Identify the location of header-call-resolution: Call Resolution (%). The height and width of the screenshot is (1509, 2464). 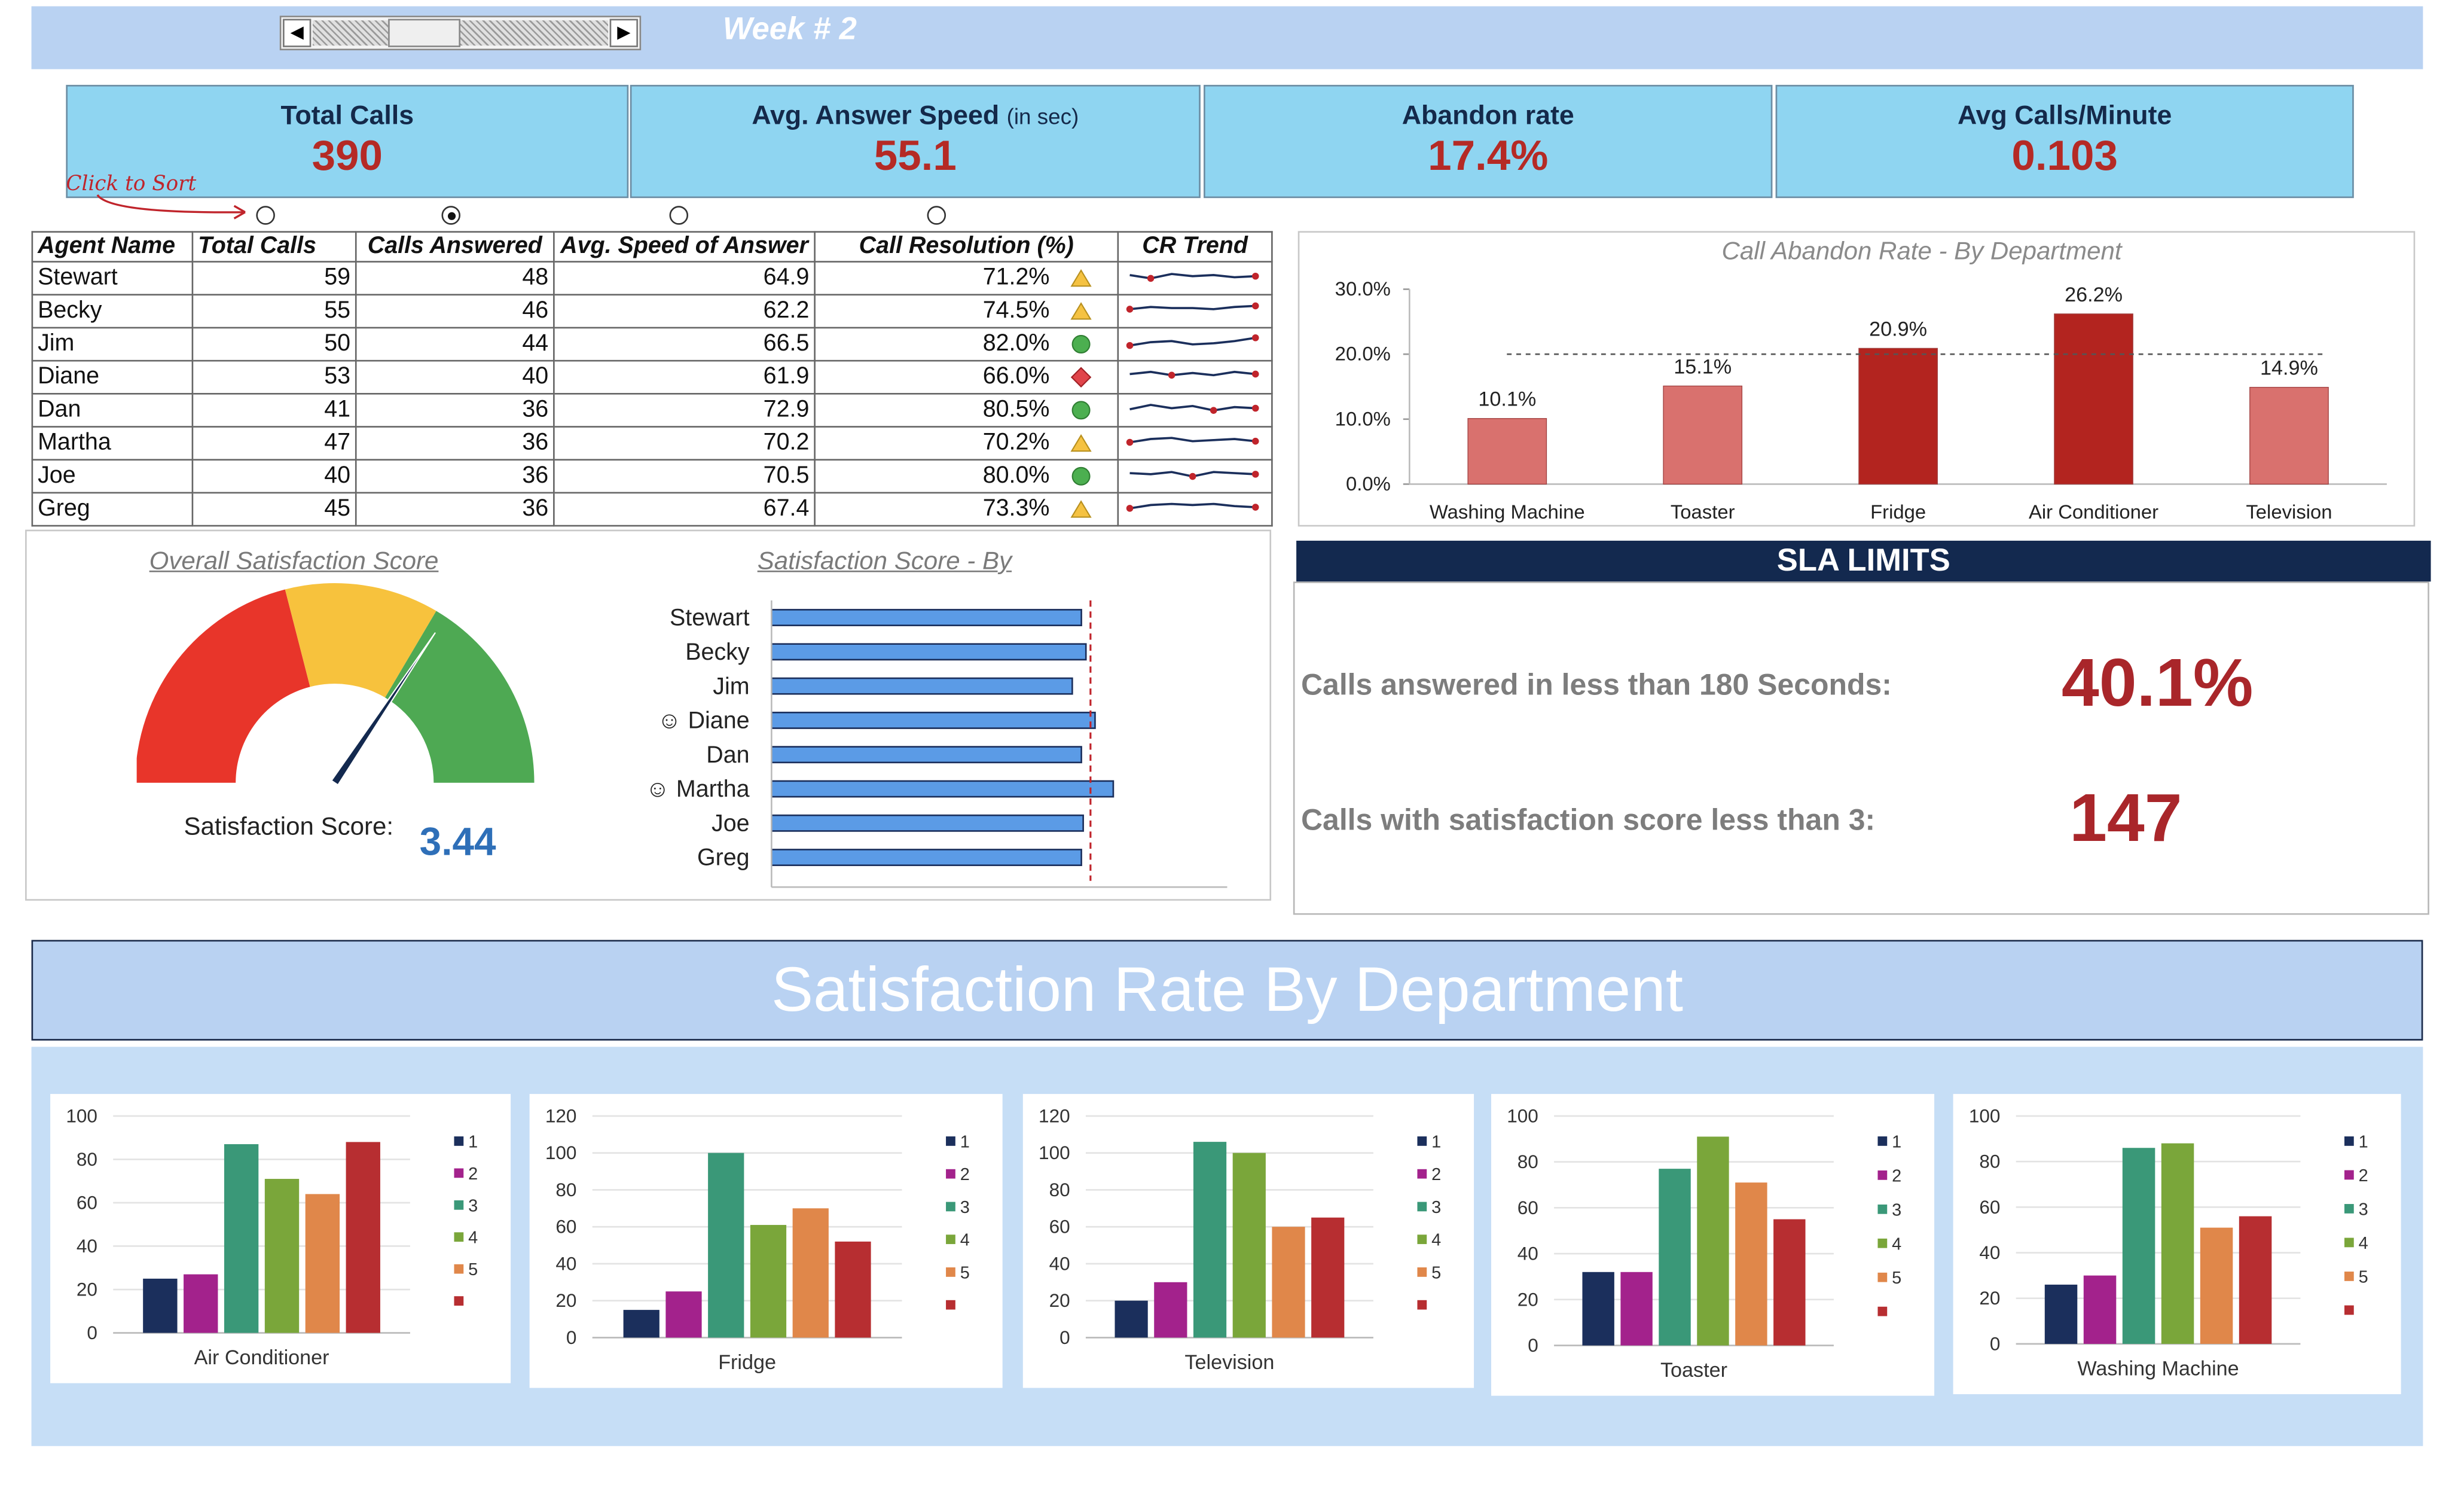
(966, 246).